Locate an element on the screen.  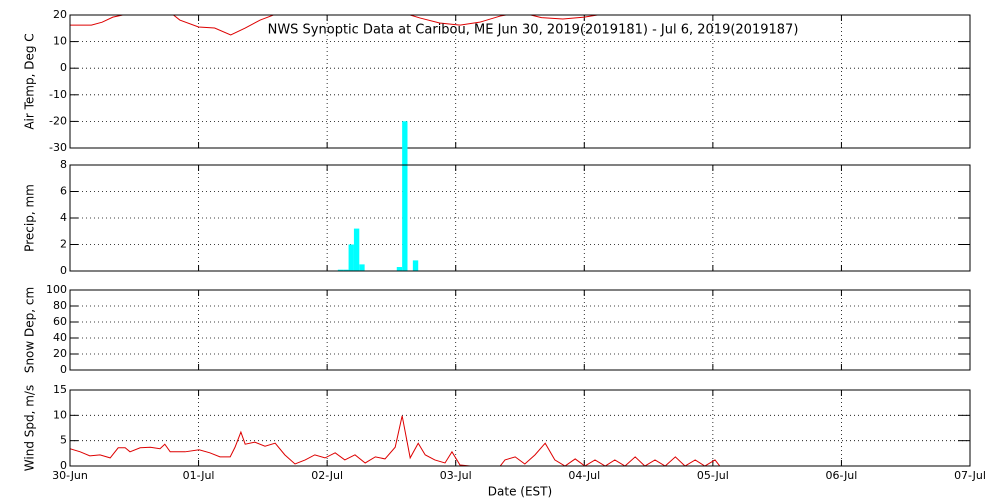
y-tick-label: 2 is located at coordinates (63, 244).